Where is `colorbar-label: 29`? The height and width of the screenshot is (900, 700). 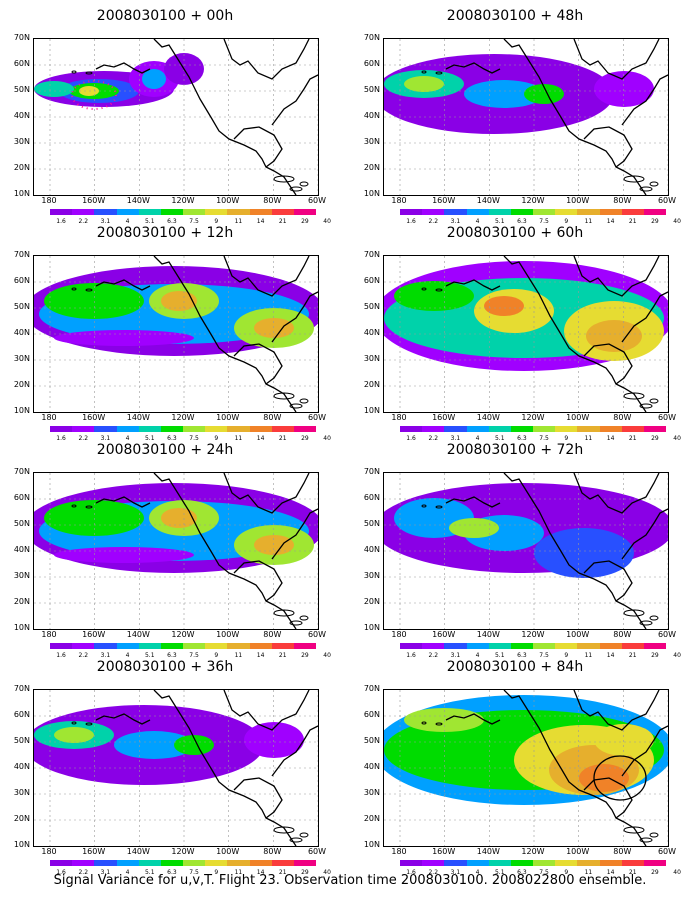 colorbar-label: 29 is located at coordinates (305, 221).